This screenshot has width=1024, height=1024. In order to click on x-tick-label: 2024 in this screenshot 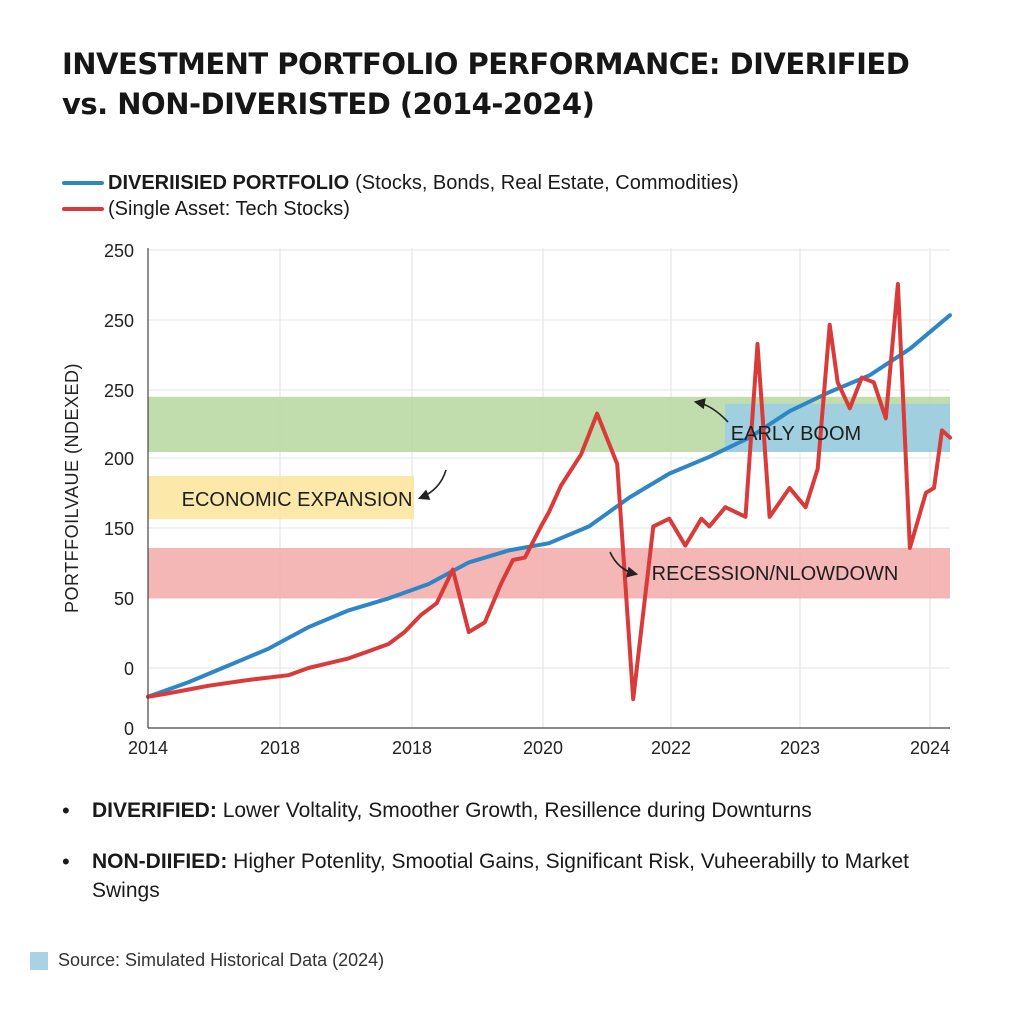, I will do `click(930, 748)`.